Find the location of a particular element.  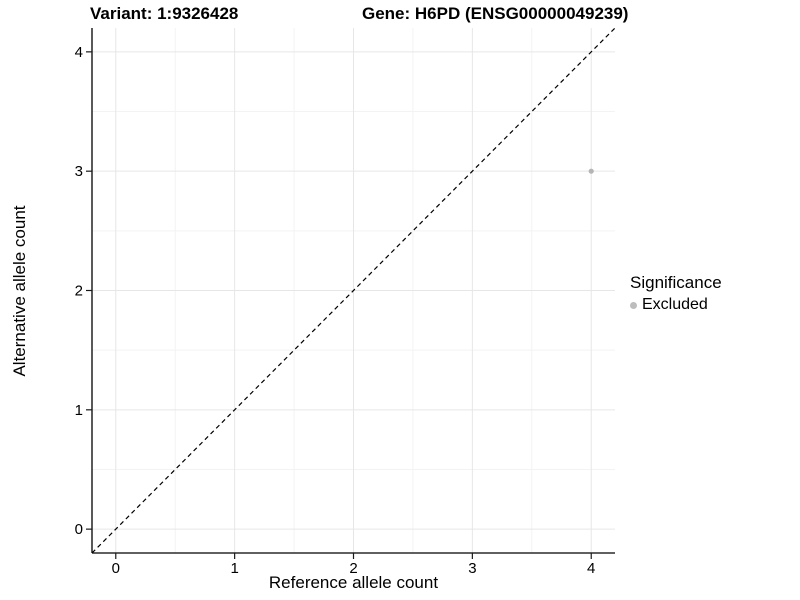

x-tick-label: 4 is located at coordinates (591, 568).